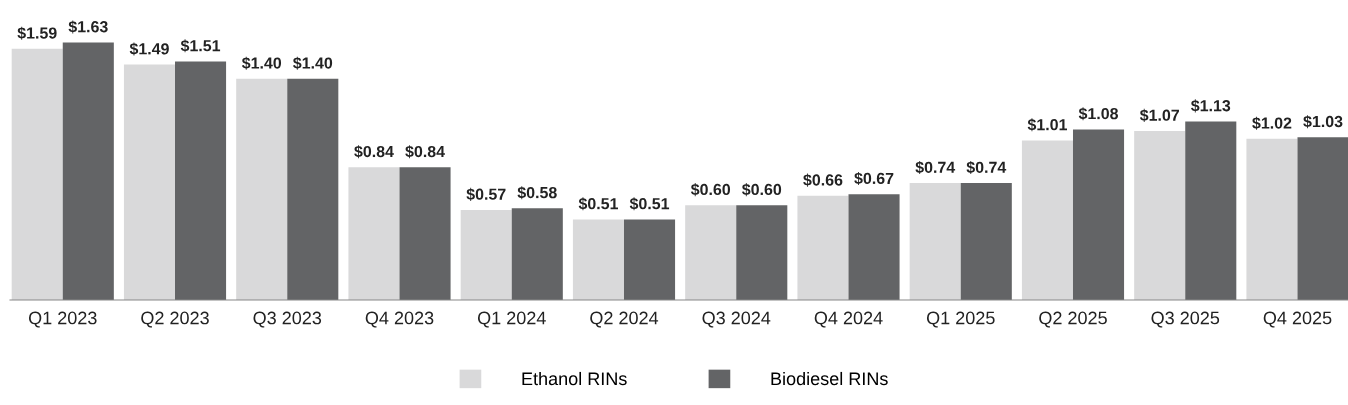 The height and width of the screenshot is (405, 1348). I want to click on data-label: $1.02, so click(1272, 123).